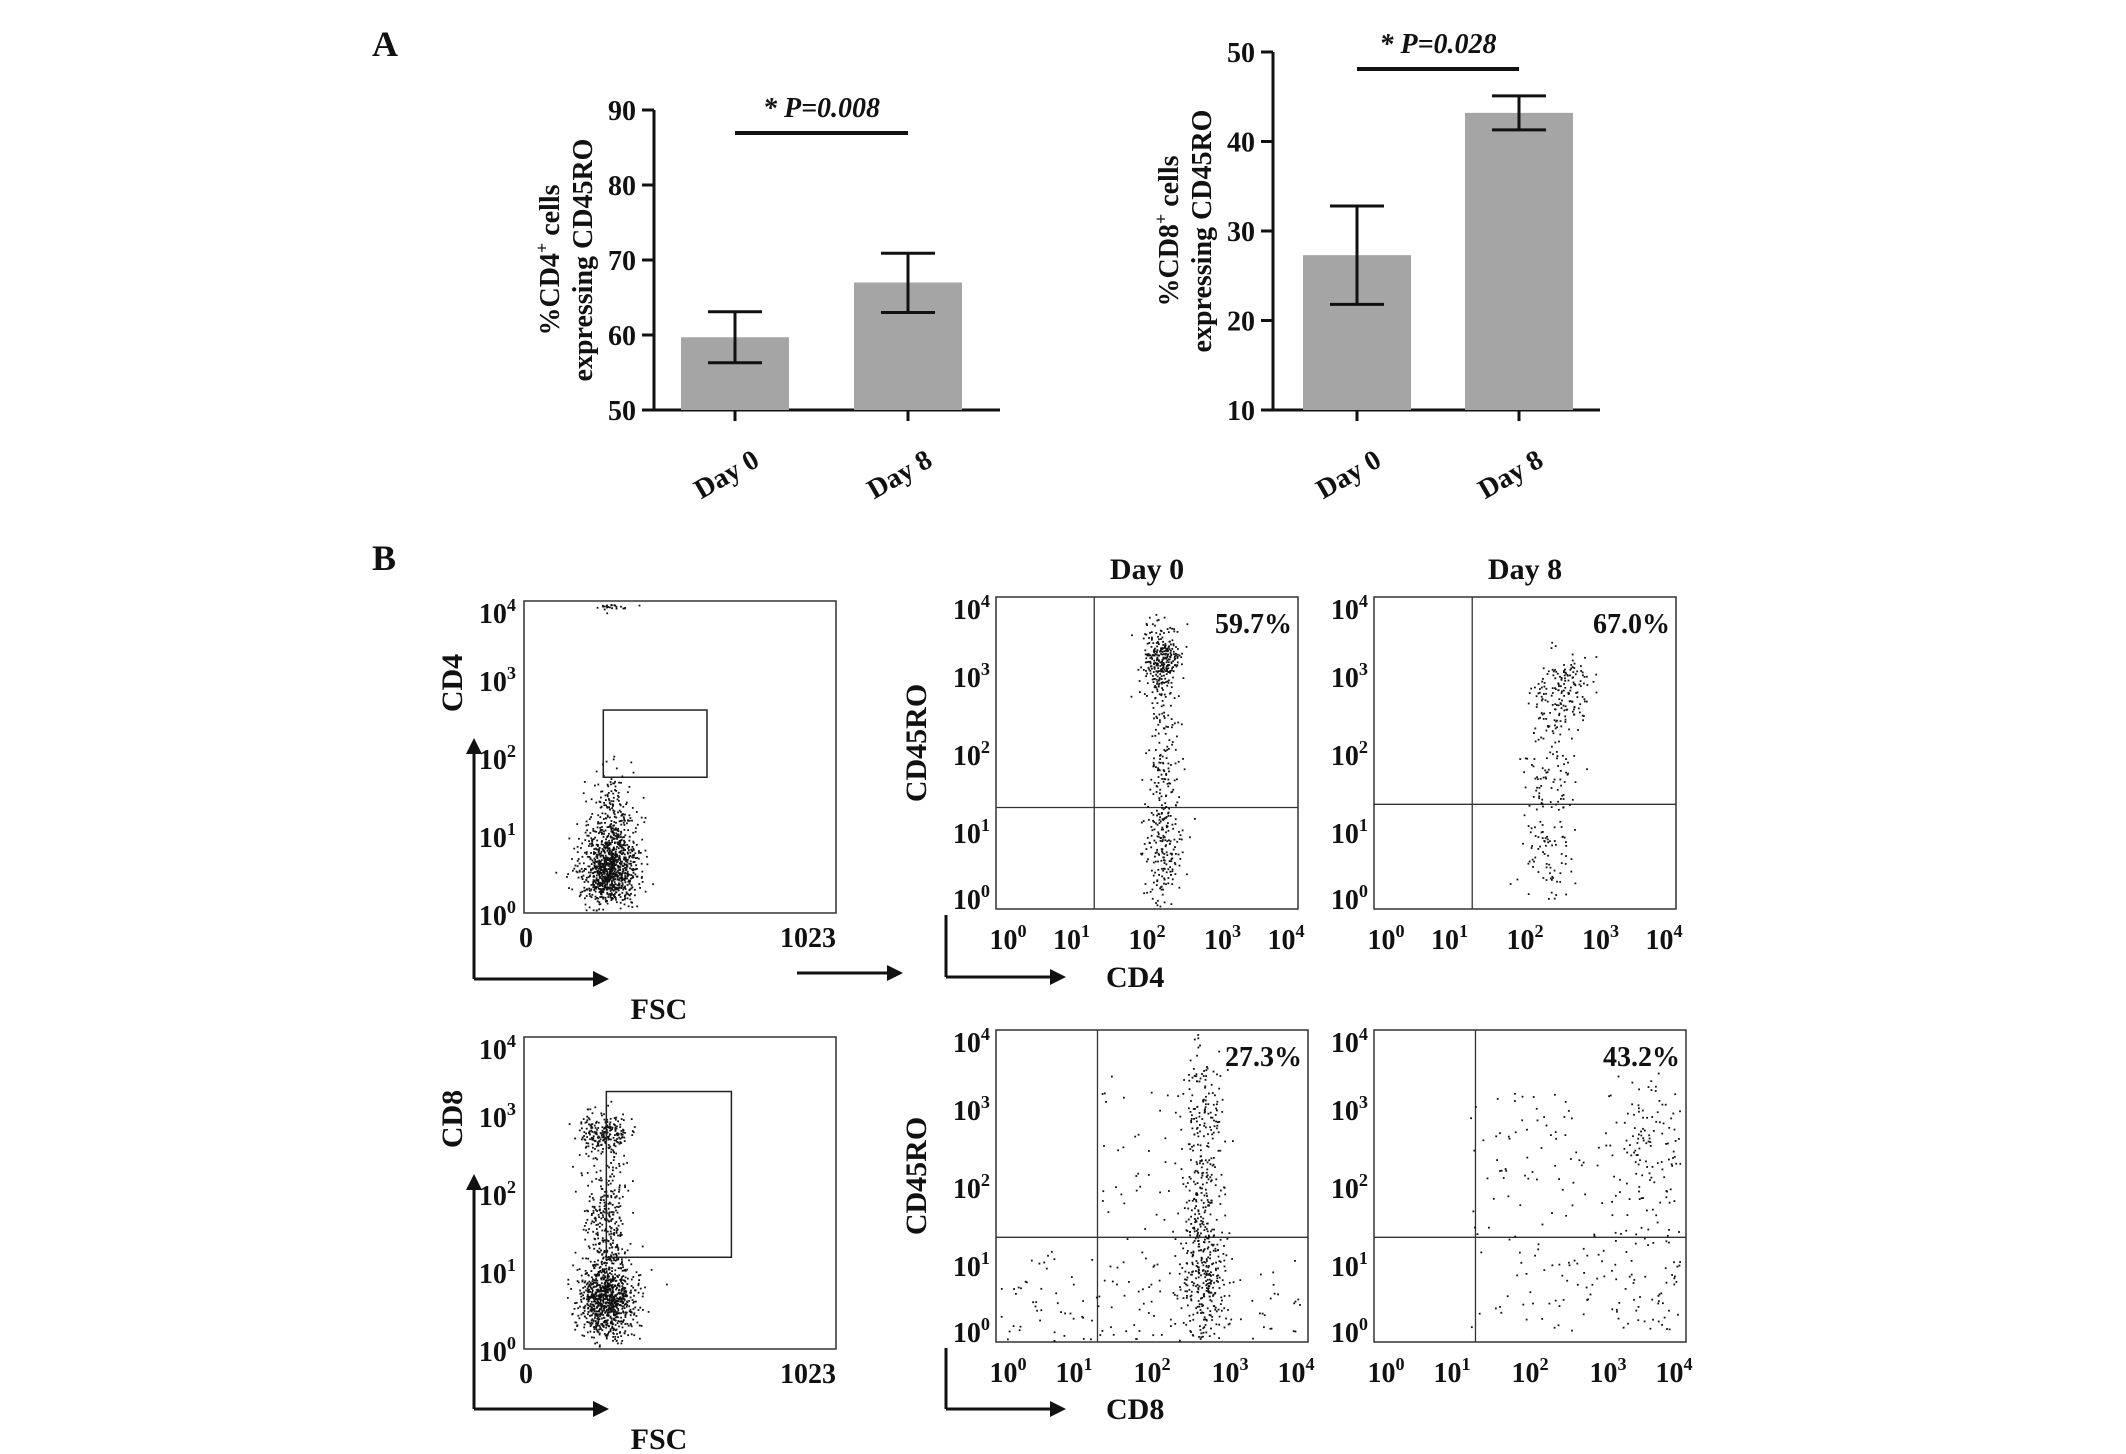 Image resolution: width=2126 pixels, height=1454 pixels. What do you see at coordinates (1600, 938) in the screenshot?
I see `x-tick-label: 103` at bounding box center [1600, 938].